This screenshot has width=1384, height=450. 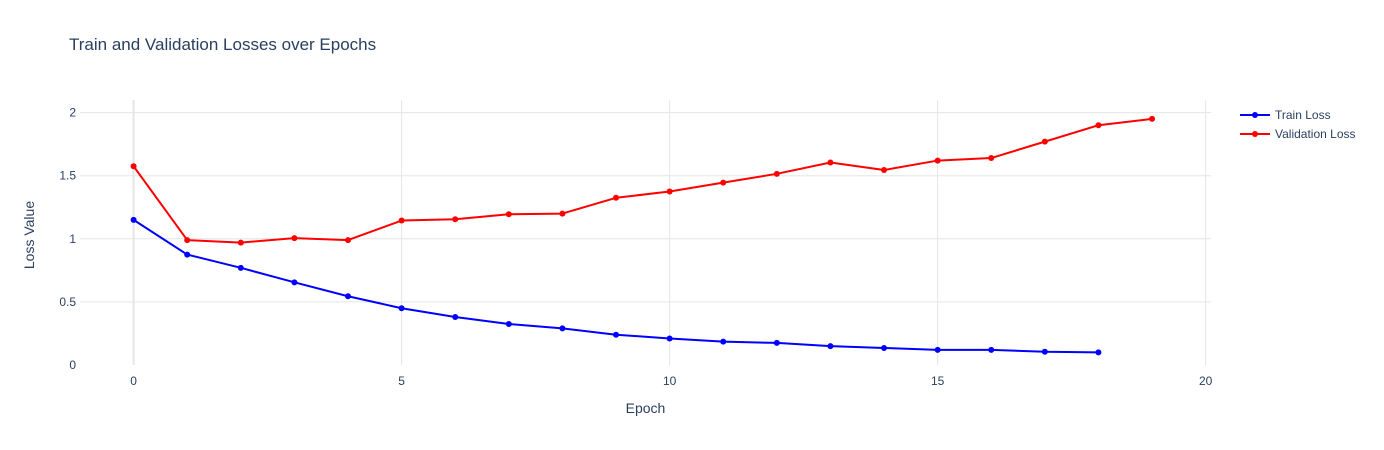 I want to click on y-tick-label: 1.5, so click(x=67, y=176).